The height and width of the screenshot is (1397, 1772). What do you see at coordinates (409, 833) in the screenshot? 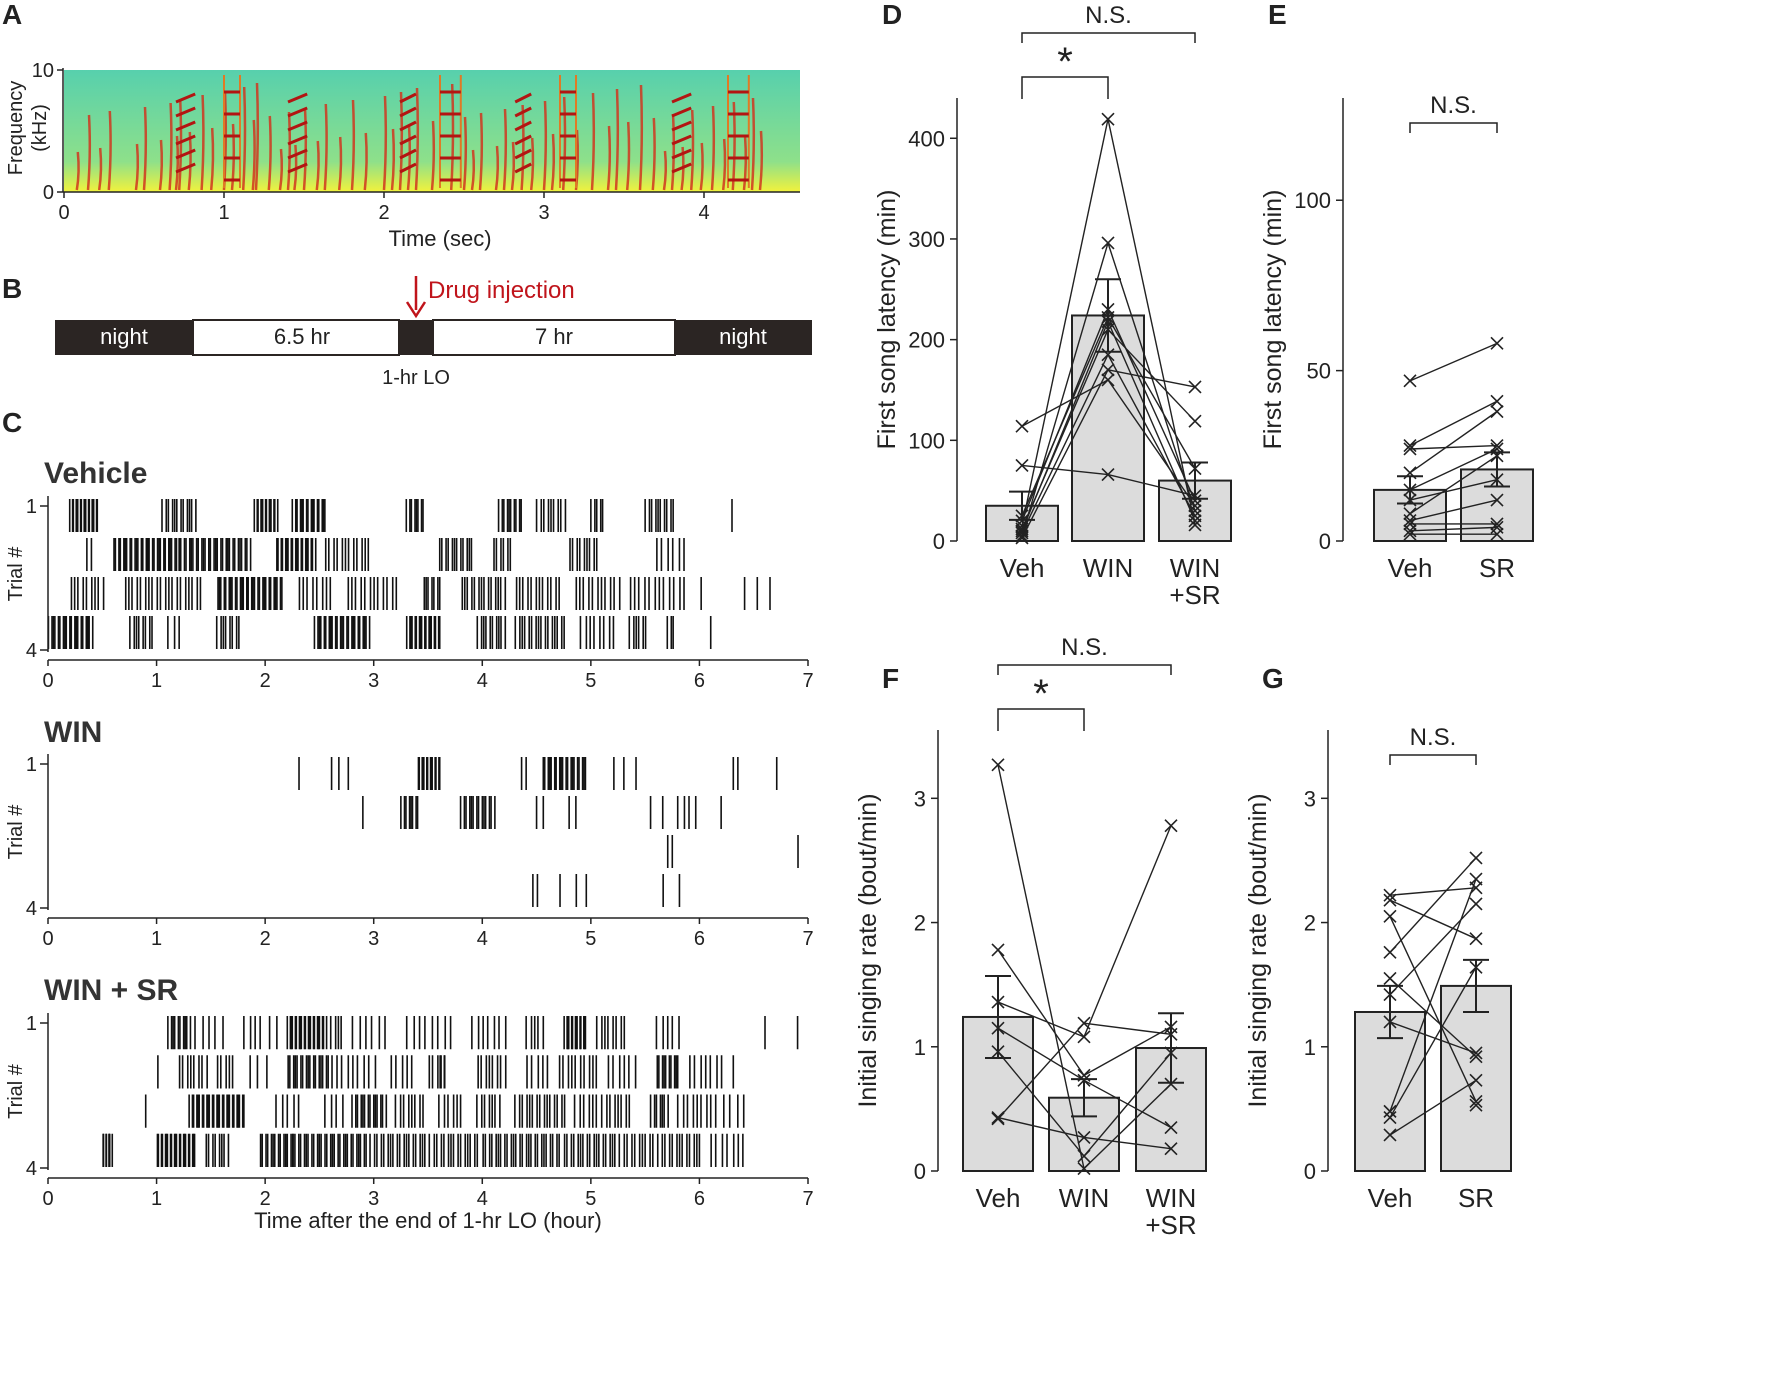
I see `raster-win: WIN 1 4 Trial # 0 1 2 3 4 5 6 7` at bounding box center [409, 833].